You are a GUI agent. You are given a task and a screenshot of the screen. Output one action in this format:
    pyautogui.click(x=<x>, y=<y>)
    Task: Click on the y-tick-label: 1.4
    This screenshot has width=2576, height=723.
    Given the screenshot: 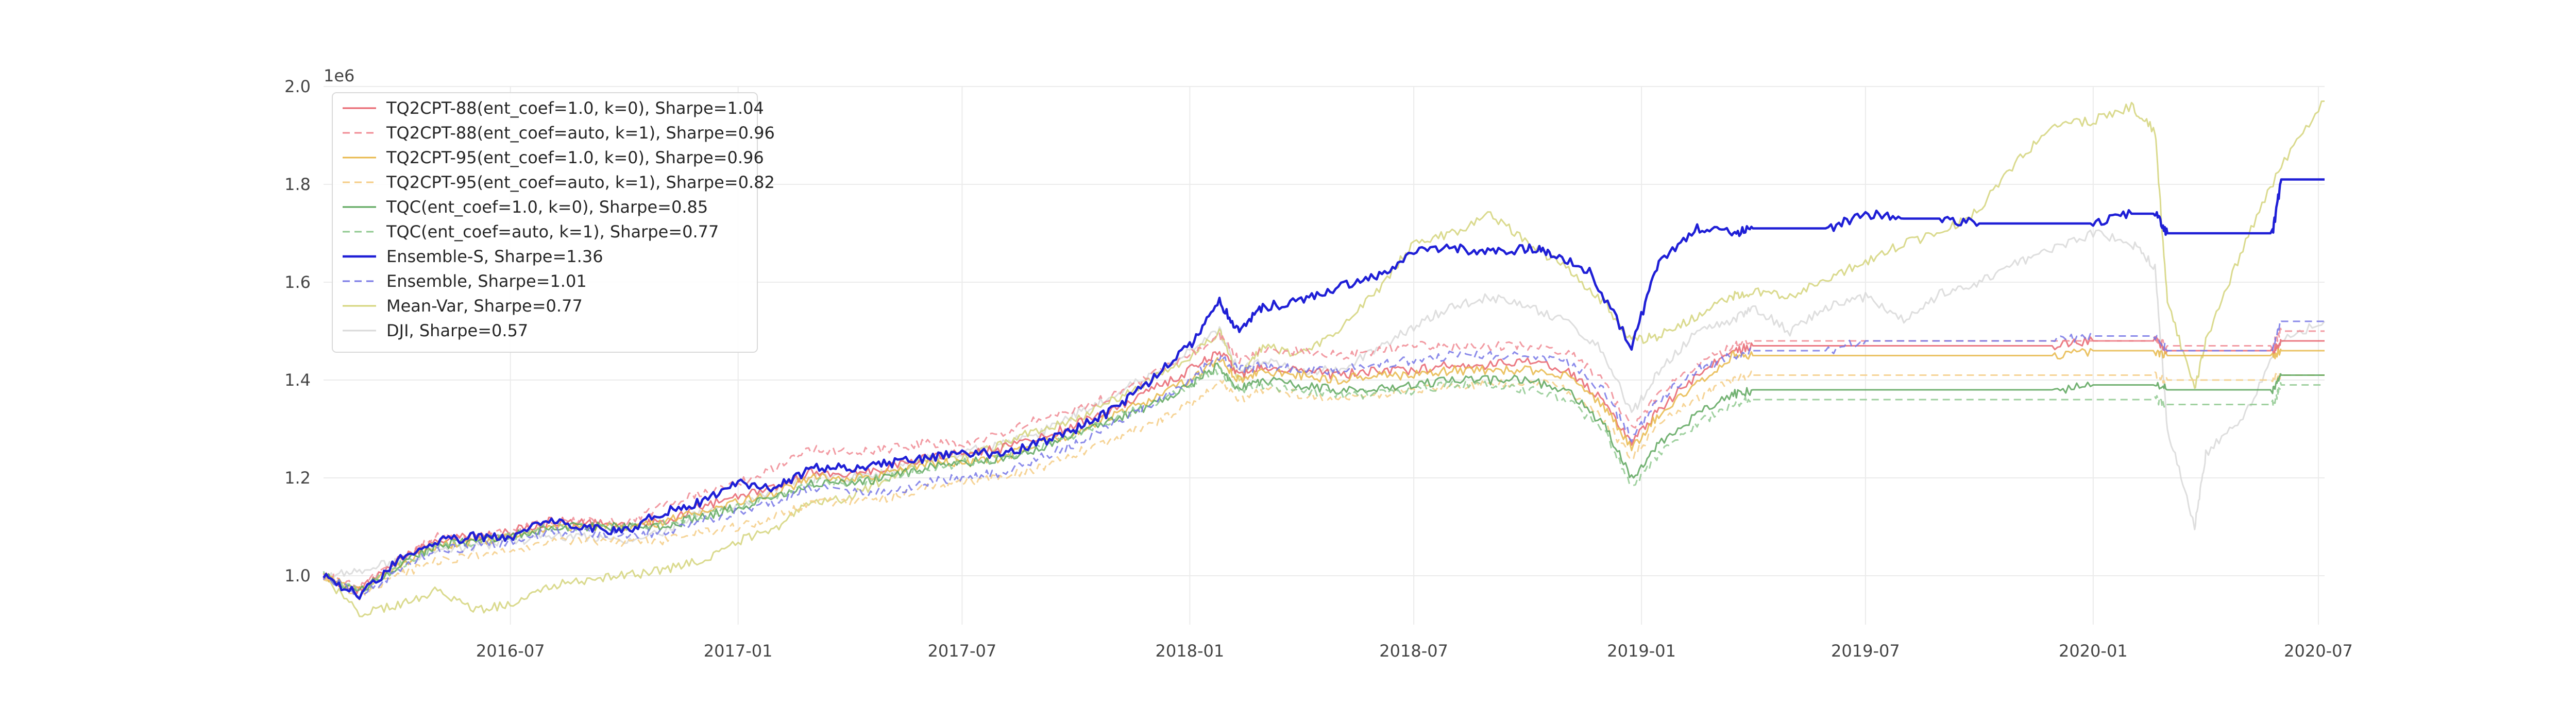 What is the action you would take?
    pyautogui.click(x=297, y=380)
    